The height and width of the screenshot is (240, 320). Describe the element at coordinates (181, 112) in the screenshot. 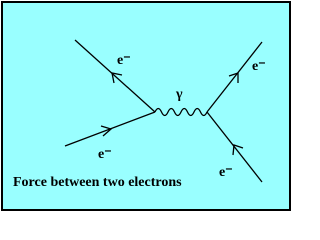

I see `photon-line` at that location.